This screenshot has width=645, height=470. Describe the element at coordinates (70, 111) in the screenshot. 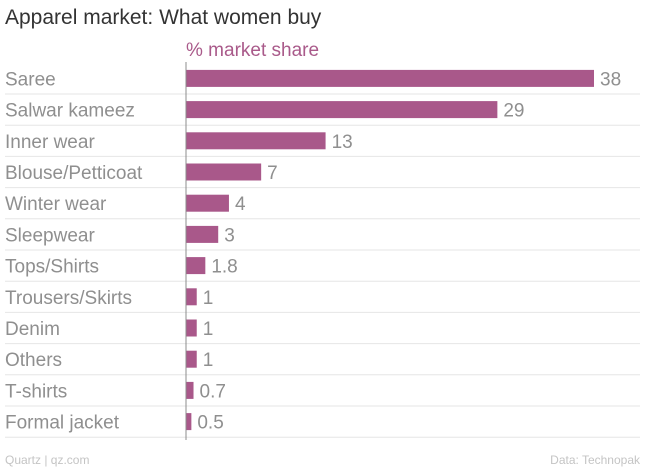

I see `category-label: Salwar kameez` at that location.